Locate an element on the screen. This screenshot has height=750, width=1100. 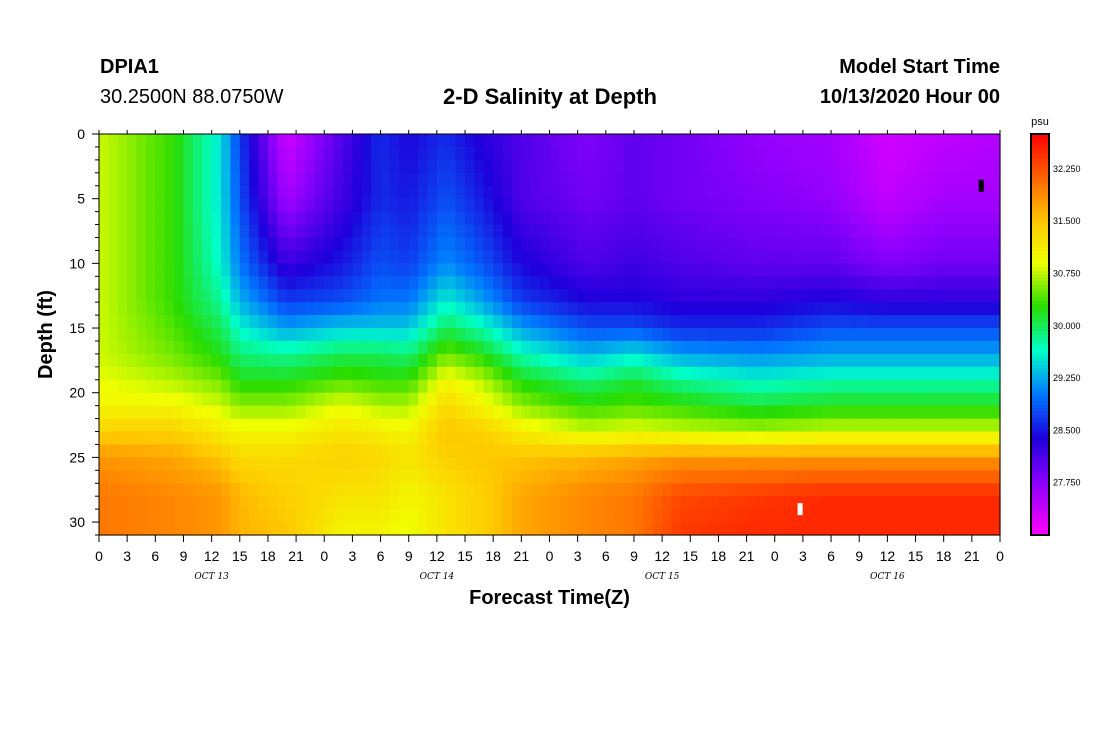
y-tick-label: 25 is located at coordinates (77, 457).